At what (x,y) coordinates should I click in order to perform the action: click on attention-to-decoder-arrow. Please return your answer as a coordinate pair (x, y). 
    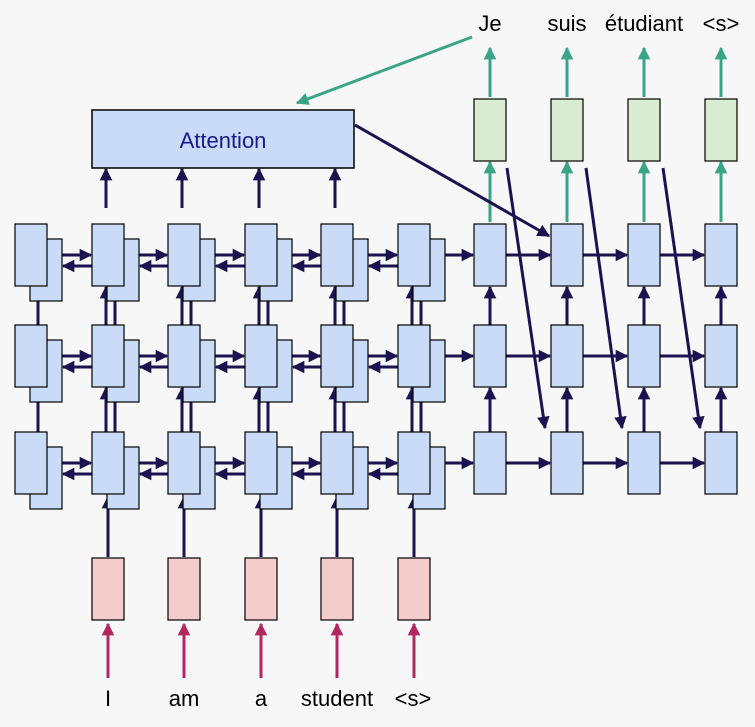
    Looking at the image, I should click on (452, 180).